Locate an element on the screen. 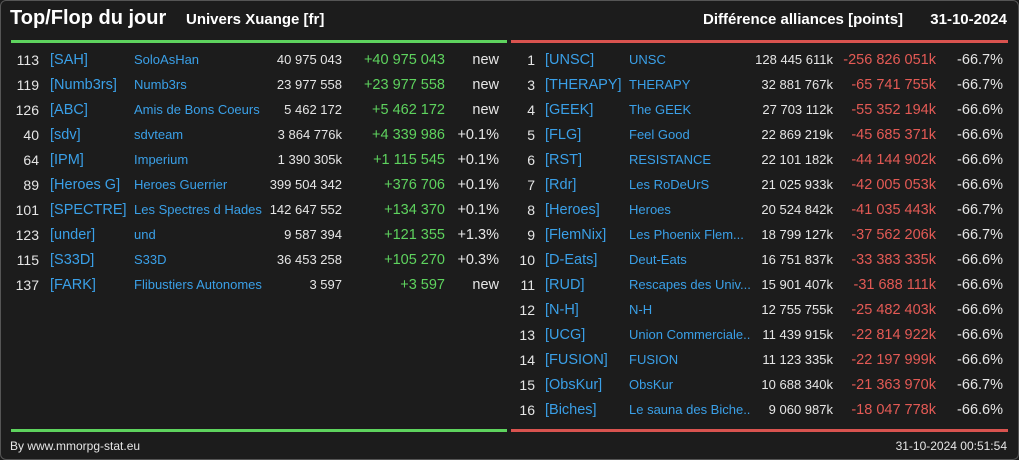 The width and height of the screenshot is (1019, 460). alliance-name-link: The GEEK is located at coordinates (660, 109).